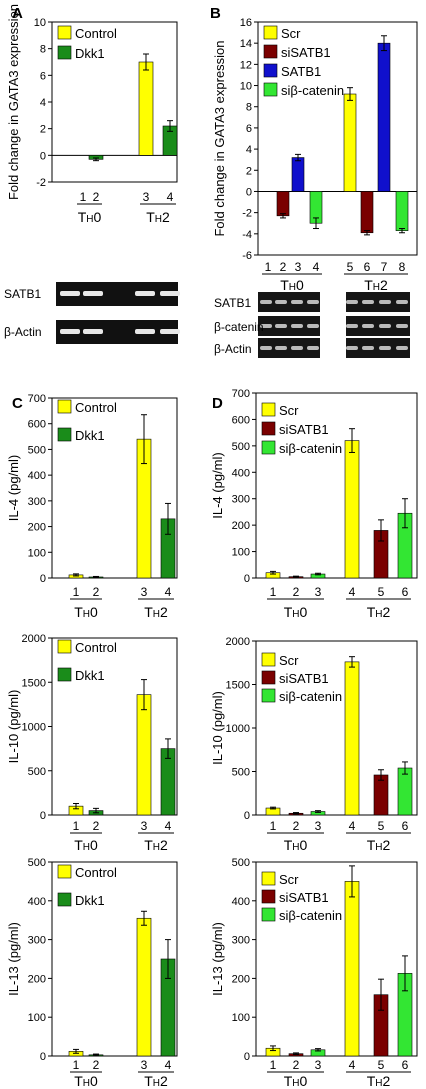 The image size is (426, 1089). Describe the element at coordinates (238, 642) in the screenshot. I see `panel-d2-ytick-label: 2000` at that location.